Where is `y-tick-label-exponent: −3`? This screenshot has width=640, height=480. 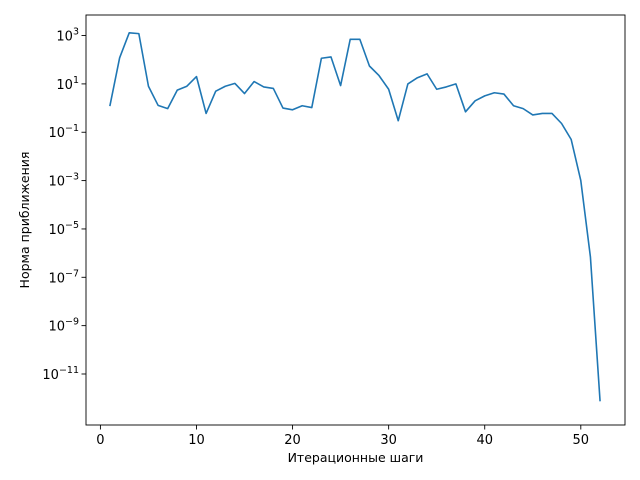 y-tick-label-exponent: −3 is located at coordinates (72, 177).